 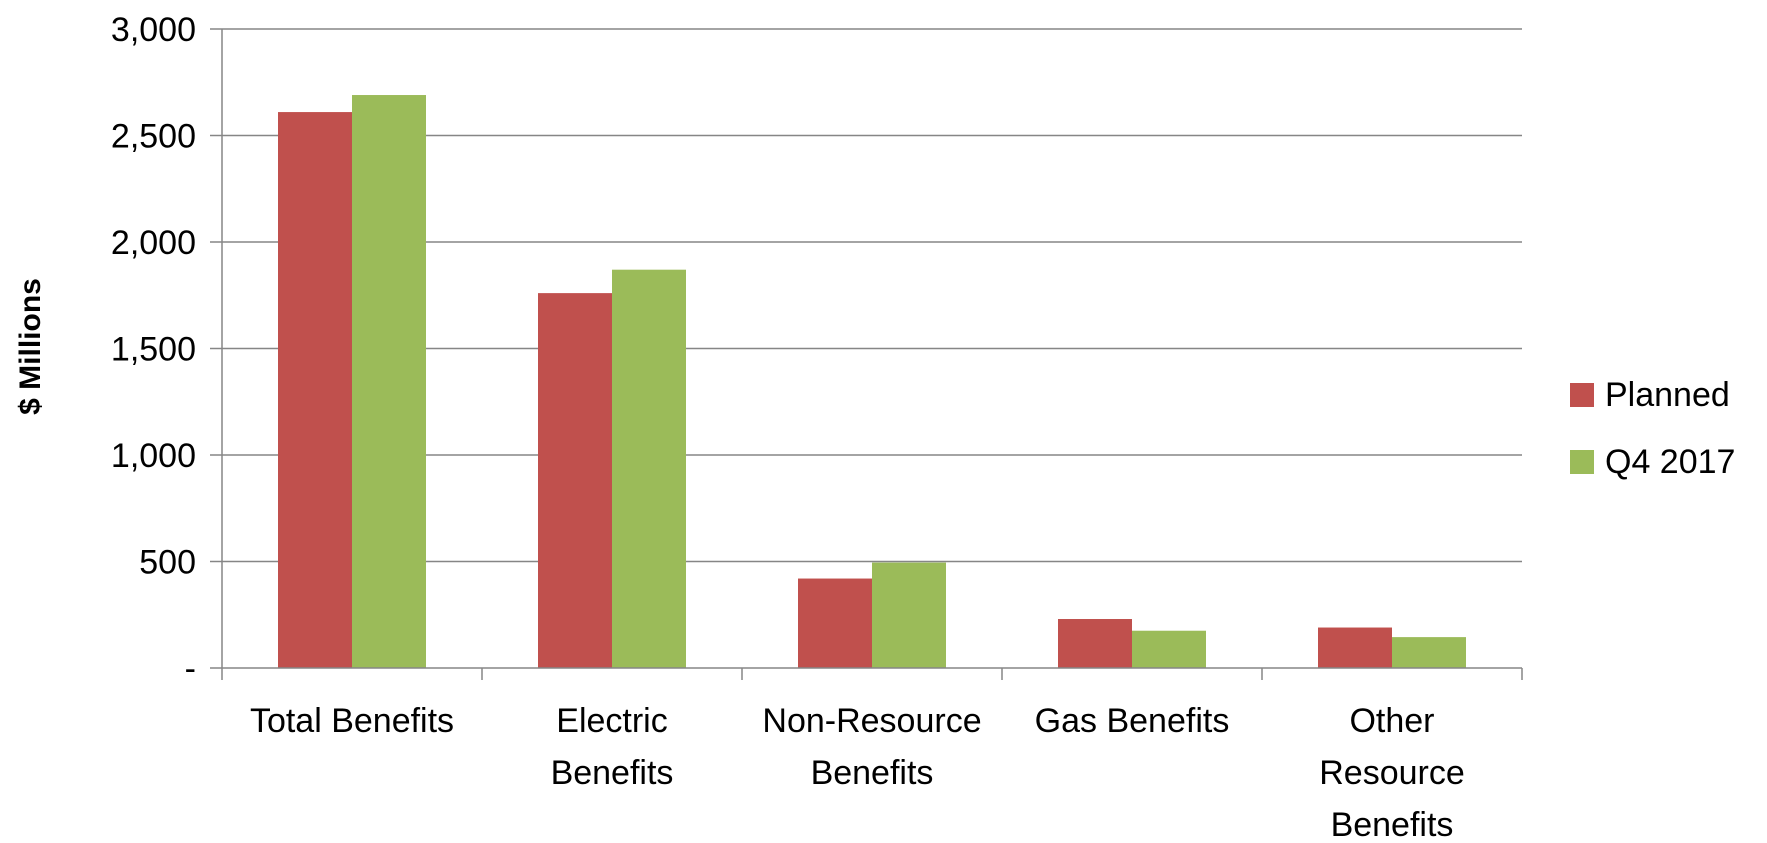 I want to click on y-tick-label: 1,000, so click(x=153, y=456).